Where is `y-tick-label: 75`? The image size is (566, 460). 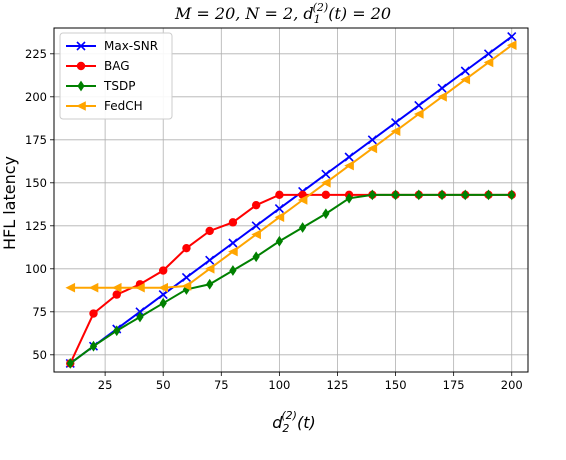 y-tick-label: 75 is located at coordinates (39, 312).